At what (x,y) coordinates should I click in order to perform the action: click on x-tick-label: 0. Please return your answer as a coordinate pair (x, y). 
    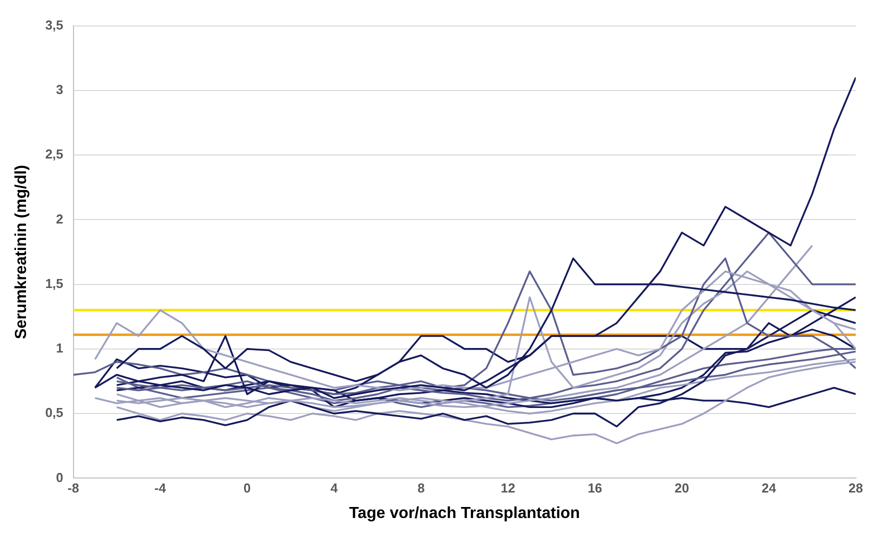
    Looking at the image, I should click on (247, 488).